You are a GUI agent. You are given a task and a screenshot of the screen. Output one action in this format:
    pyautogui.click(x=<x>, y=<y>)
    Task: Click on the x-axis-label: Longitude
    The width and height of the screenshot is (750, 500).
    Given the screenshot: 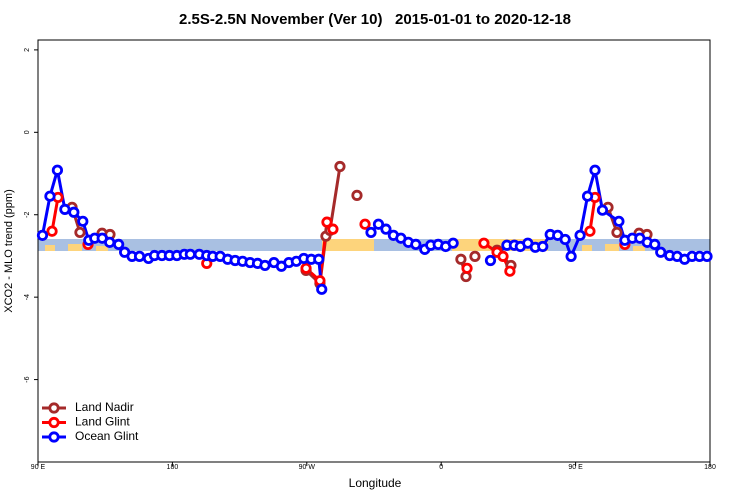 What is the action you would take?
    pyautogui.click(x=375, y=483)
    